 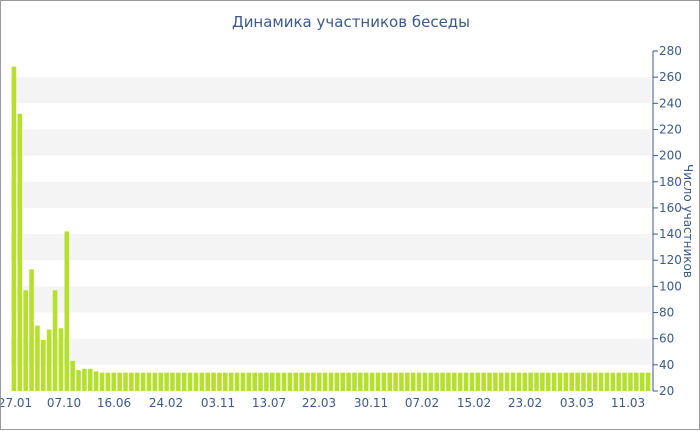 I want to click on y-tick-label: 20, so click(x=666, y=391).